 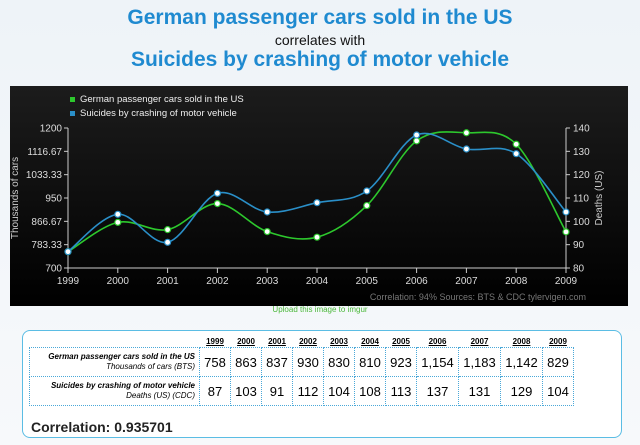 I want to click on right-tick-label: 120, so click(x=581, y=175).